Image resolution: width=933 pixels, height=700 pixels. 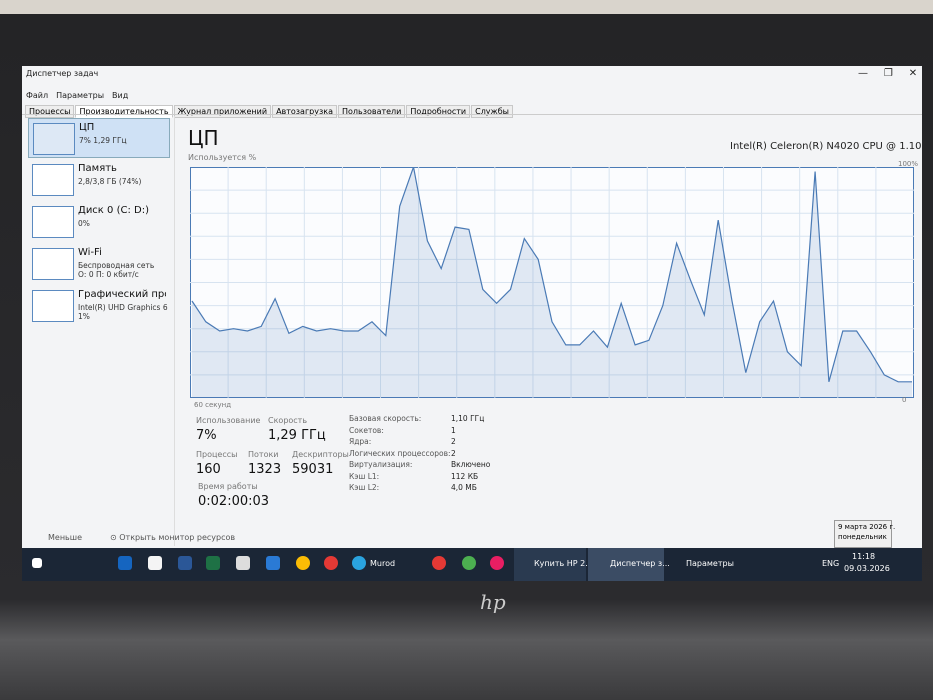 I want to click on detail-label: Базовая скорость:, so click(x=385, y=418).